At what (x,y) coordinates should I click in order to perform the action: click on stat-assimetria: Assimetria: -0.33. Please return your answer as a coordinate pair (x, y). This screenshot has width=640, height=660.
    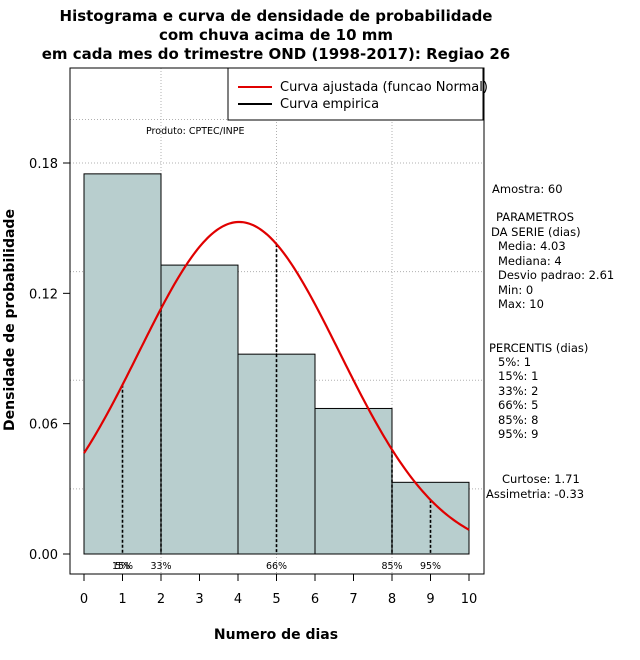
    Looking at the image, I should click on (535, 494).